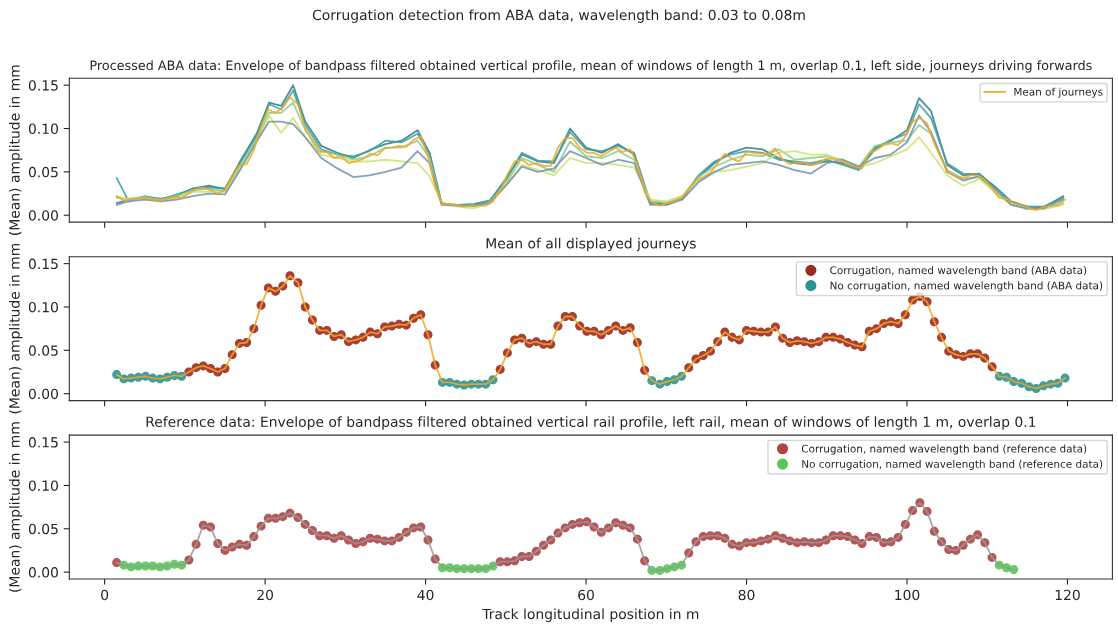  What do you see at coordinates (944, 449) in the screenshot?
I see `legend-label: Corrugation, named wavelength band (reference data)` at bounding box center [944, 449].